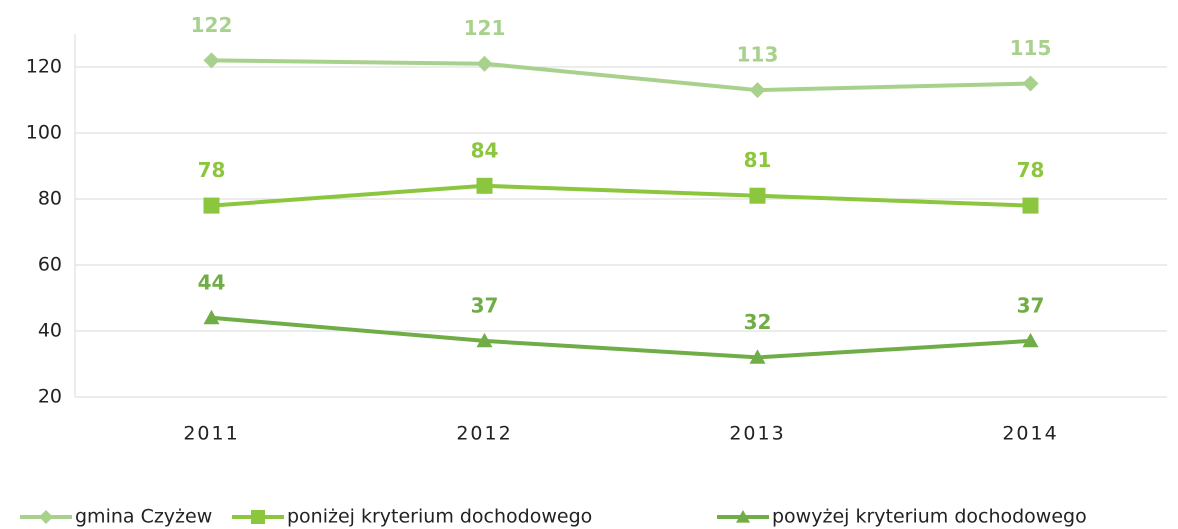 This screenshot has width=1178, height=529. What do you see at coordinates (439, 517) in the screenshot?
I see `legend-label: poniżej kryterium dochodowego` at bounding box center [439, 517].